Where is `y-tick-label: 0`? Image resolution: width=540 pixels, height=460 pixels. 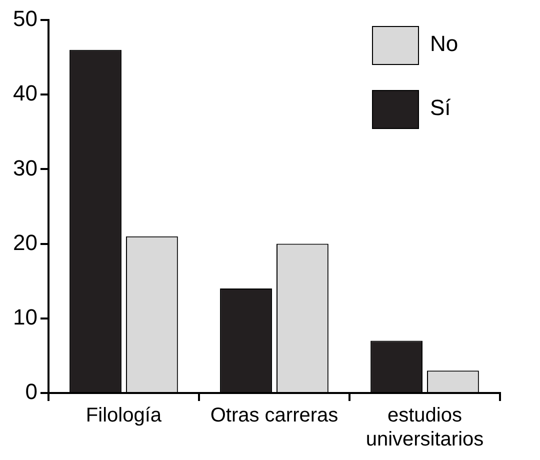 y-tick-label: 0 is located at coordinates (31, 391).